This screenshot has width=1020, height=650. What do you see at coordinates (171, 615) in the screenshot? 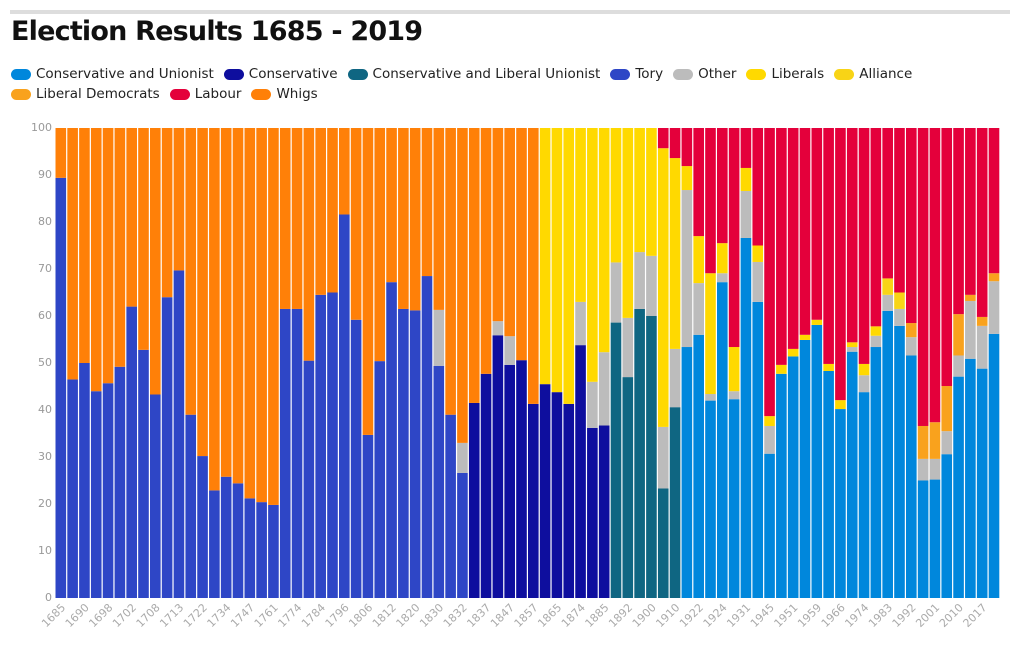
I see `x-tick-label: 1713` at bounding box center [171, 615].